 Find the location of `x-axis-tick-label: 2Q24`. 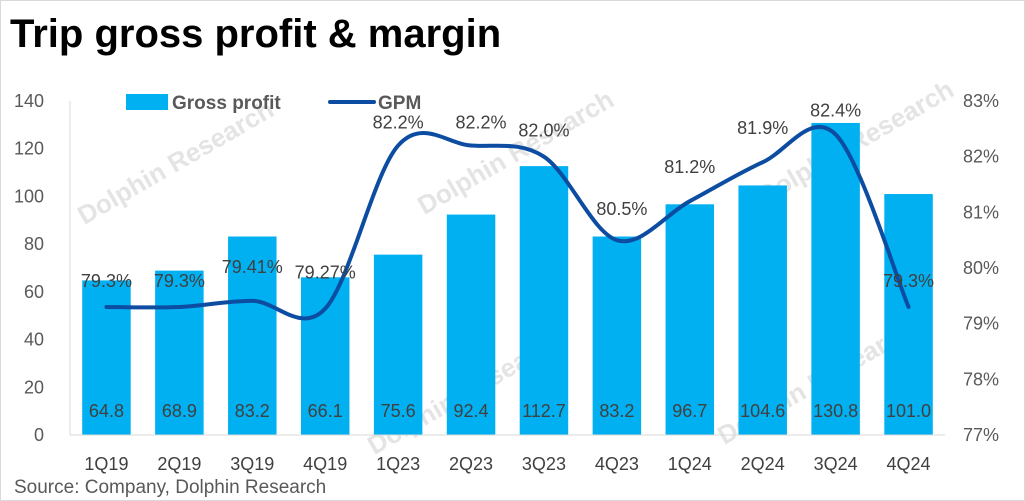

x-axis-tick-label: 2Q24 is located at coordinates (763, 464).